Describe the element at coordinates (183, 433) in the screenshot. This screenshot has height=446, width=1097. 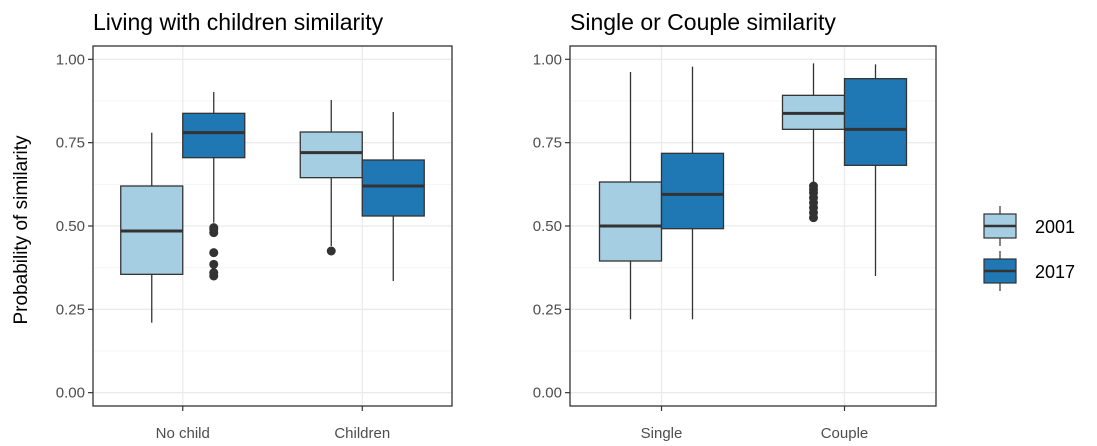
I see `x-tick-label: No child` at that location.